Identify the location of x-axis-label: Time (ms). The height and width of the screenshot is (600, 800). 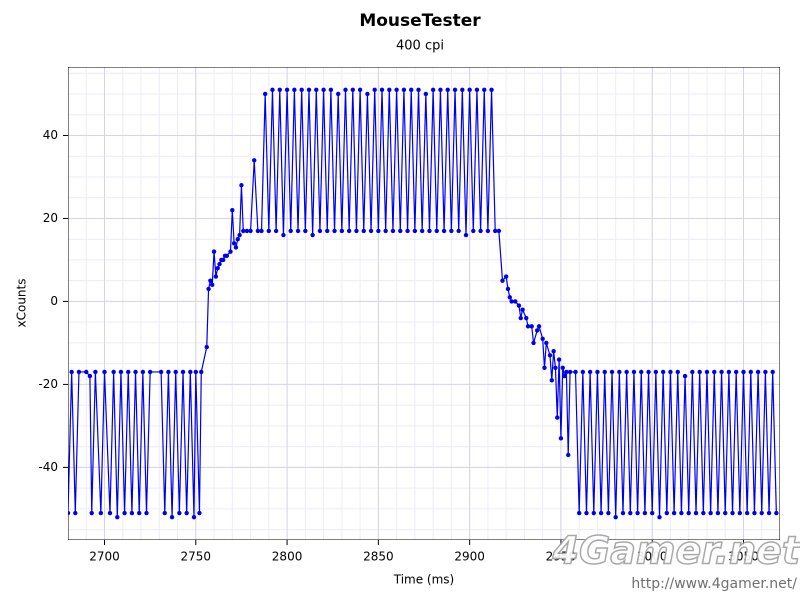
(424, 580).